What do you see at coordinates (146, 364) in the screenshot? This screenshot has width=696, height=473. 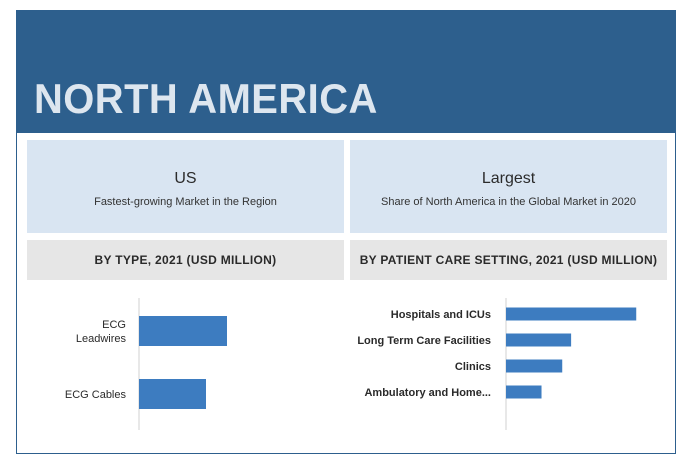 I see `by-type-chart: ECG Leadwires ECG Cables` at bounding box center [146, 364].